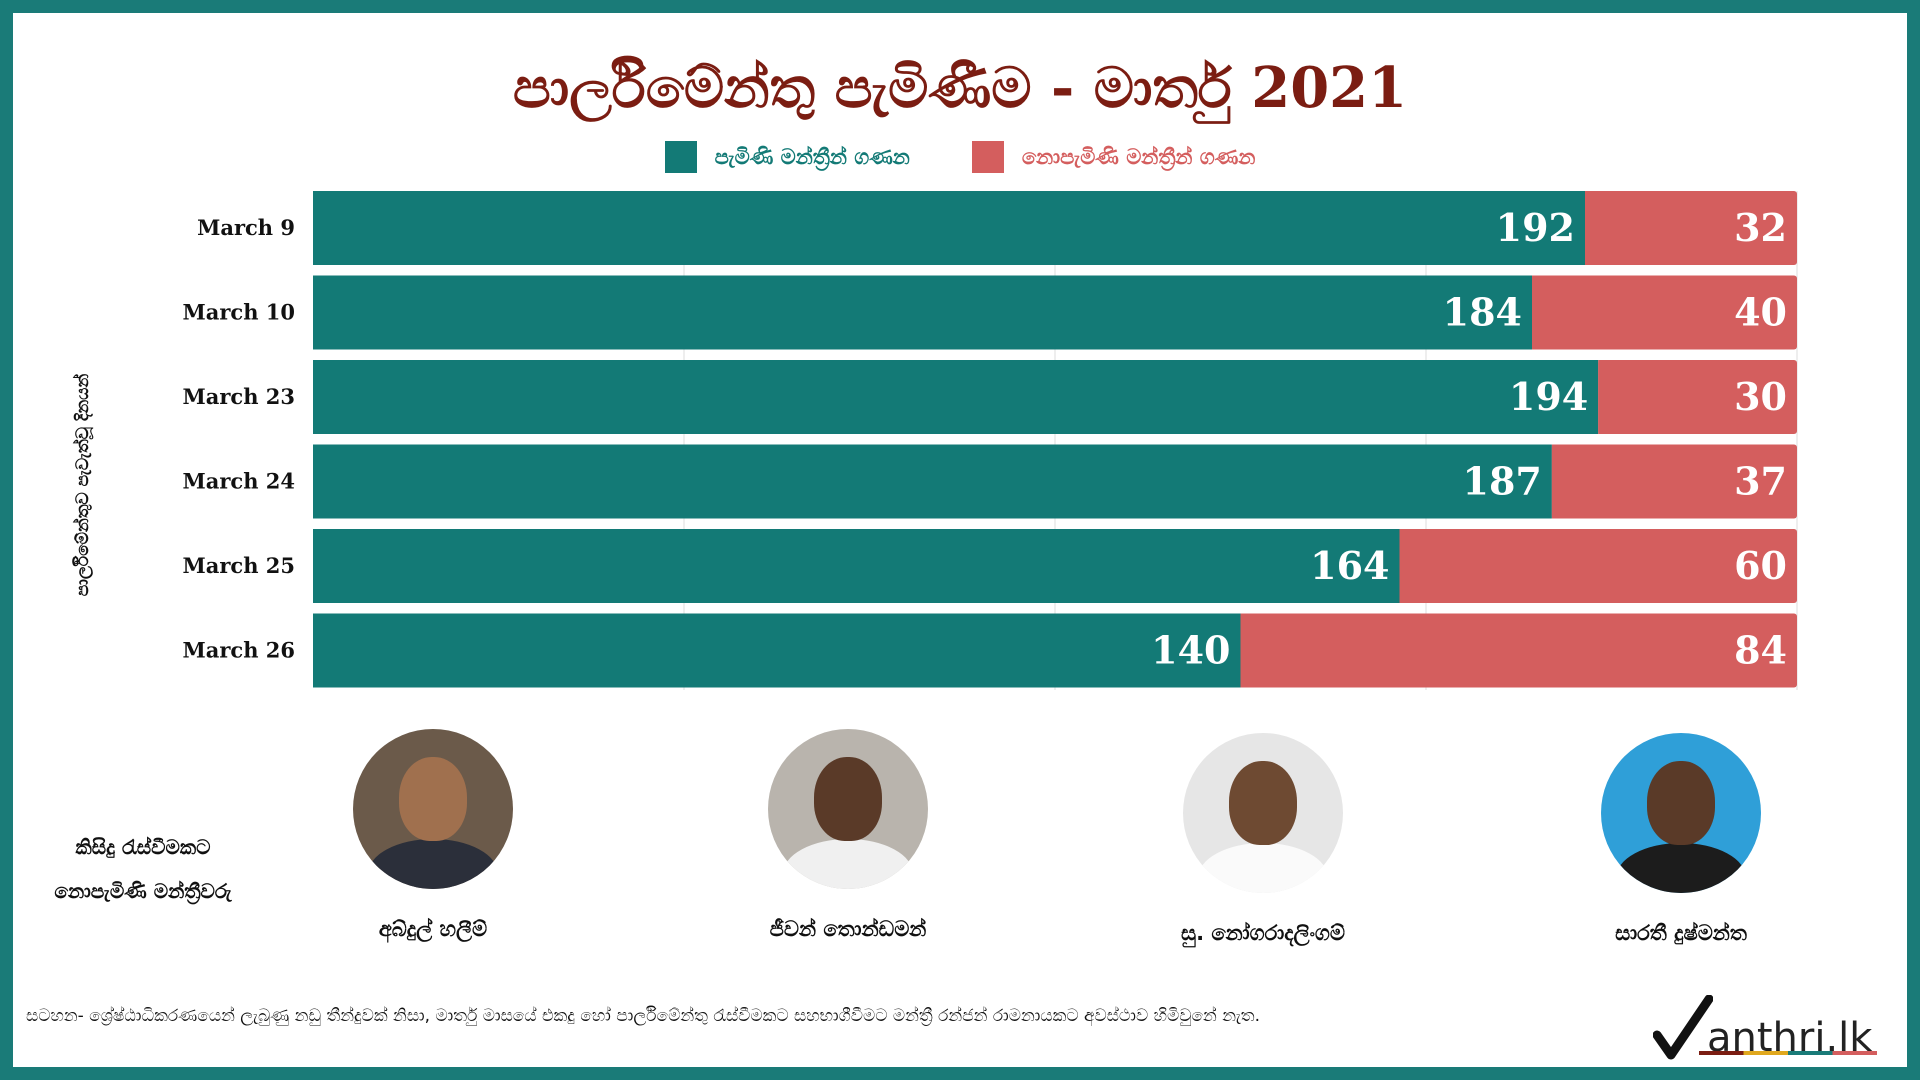 The height and width of the screenshot is (1080, 1920). What do you see at coordinates (1482, 312) in the screenshot?
I see `data-label-present: 184` at bounding box center [1482, 312].